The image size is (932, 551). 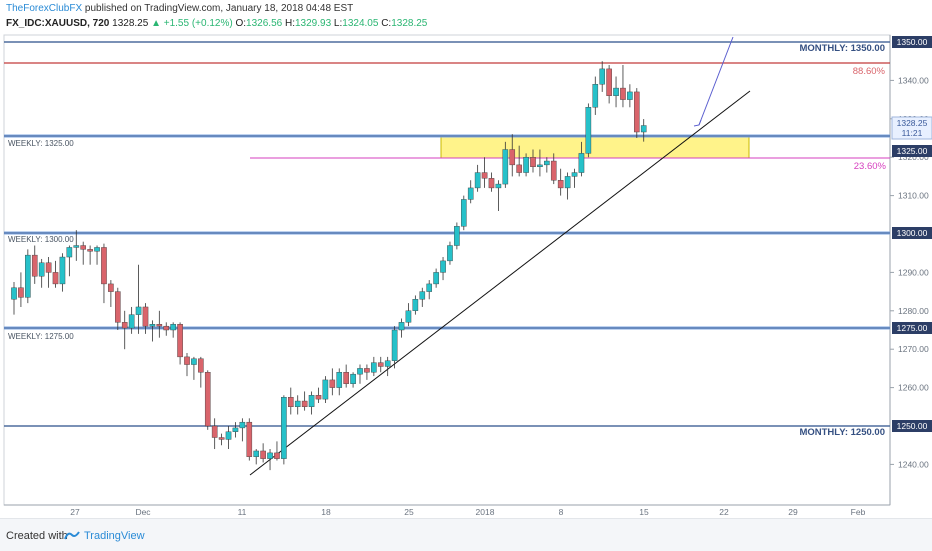 I want to click on price-tick-label: 1320.00, so click(x=913, y=157).